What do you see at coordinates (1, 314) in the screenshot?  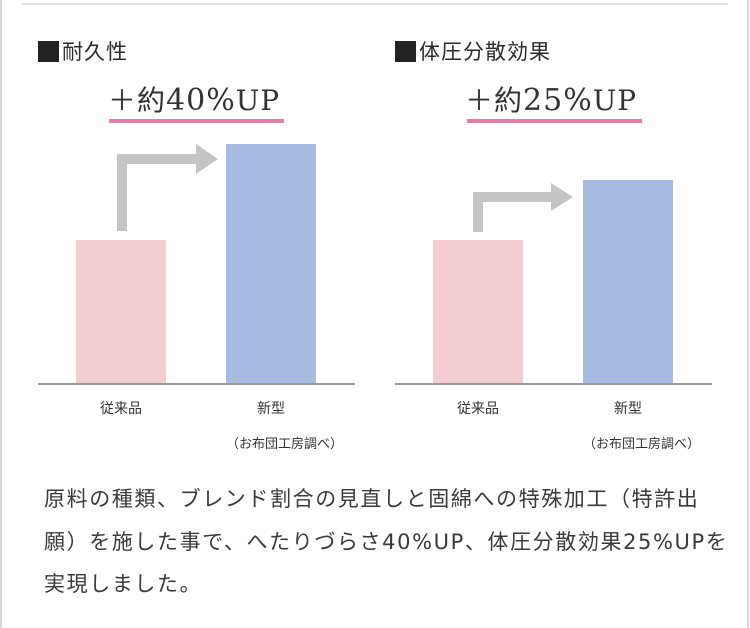 I see `frame-left-border` at bounding box center [1, 314].